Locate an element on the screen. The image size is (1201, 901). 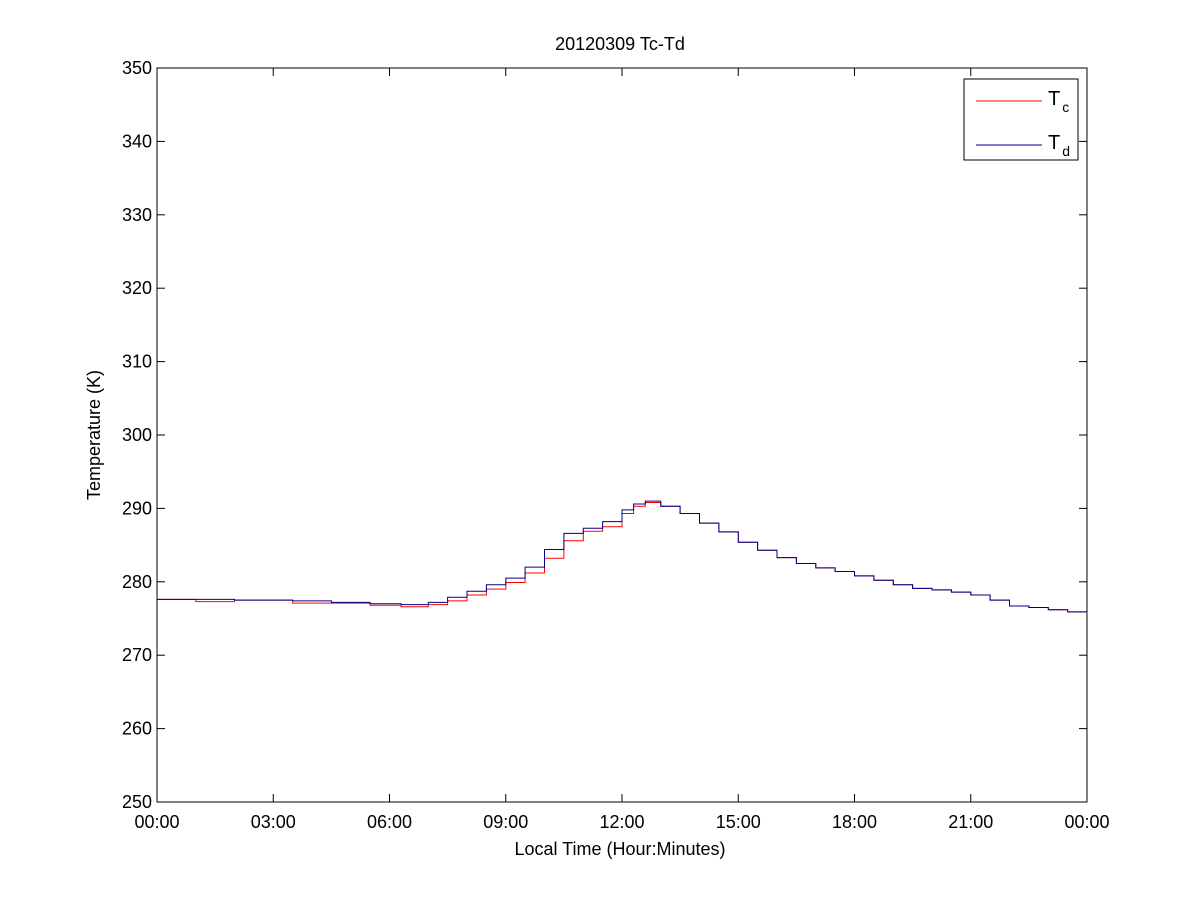
y-tick-label: 350 is located at coordinates (137, 68).